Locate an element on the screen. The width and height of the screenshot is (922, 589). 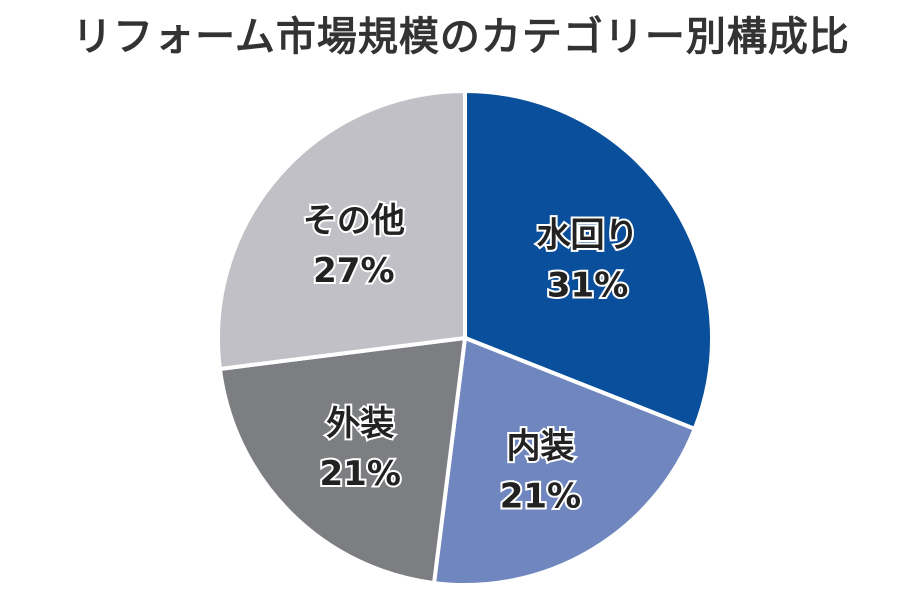
slice-value-label: 31% is located at coordinates (587, 286).